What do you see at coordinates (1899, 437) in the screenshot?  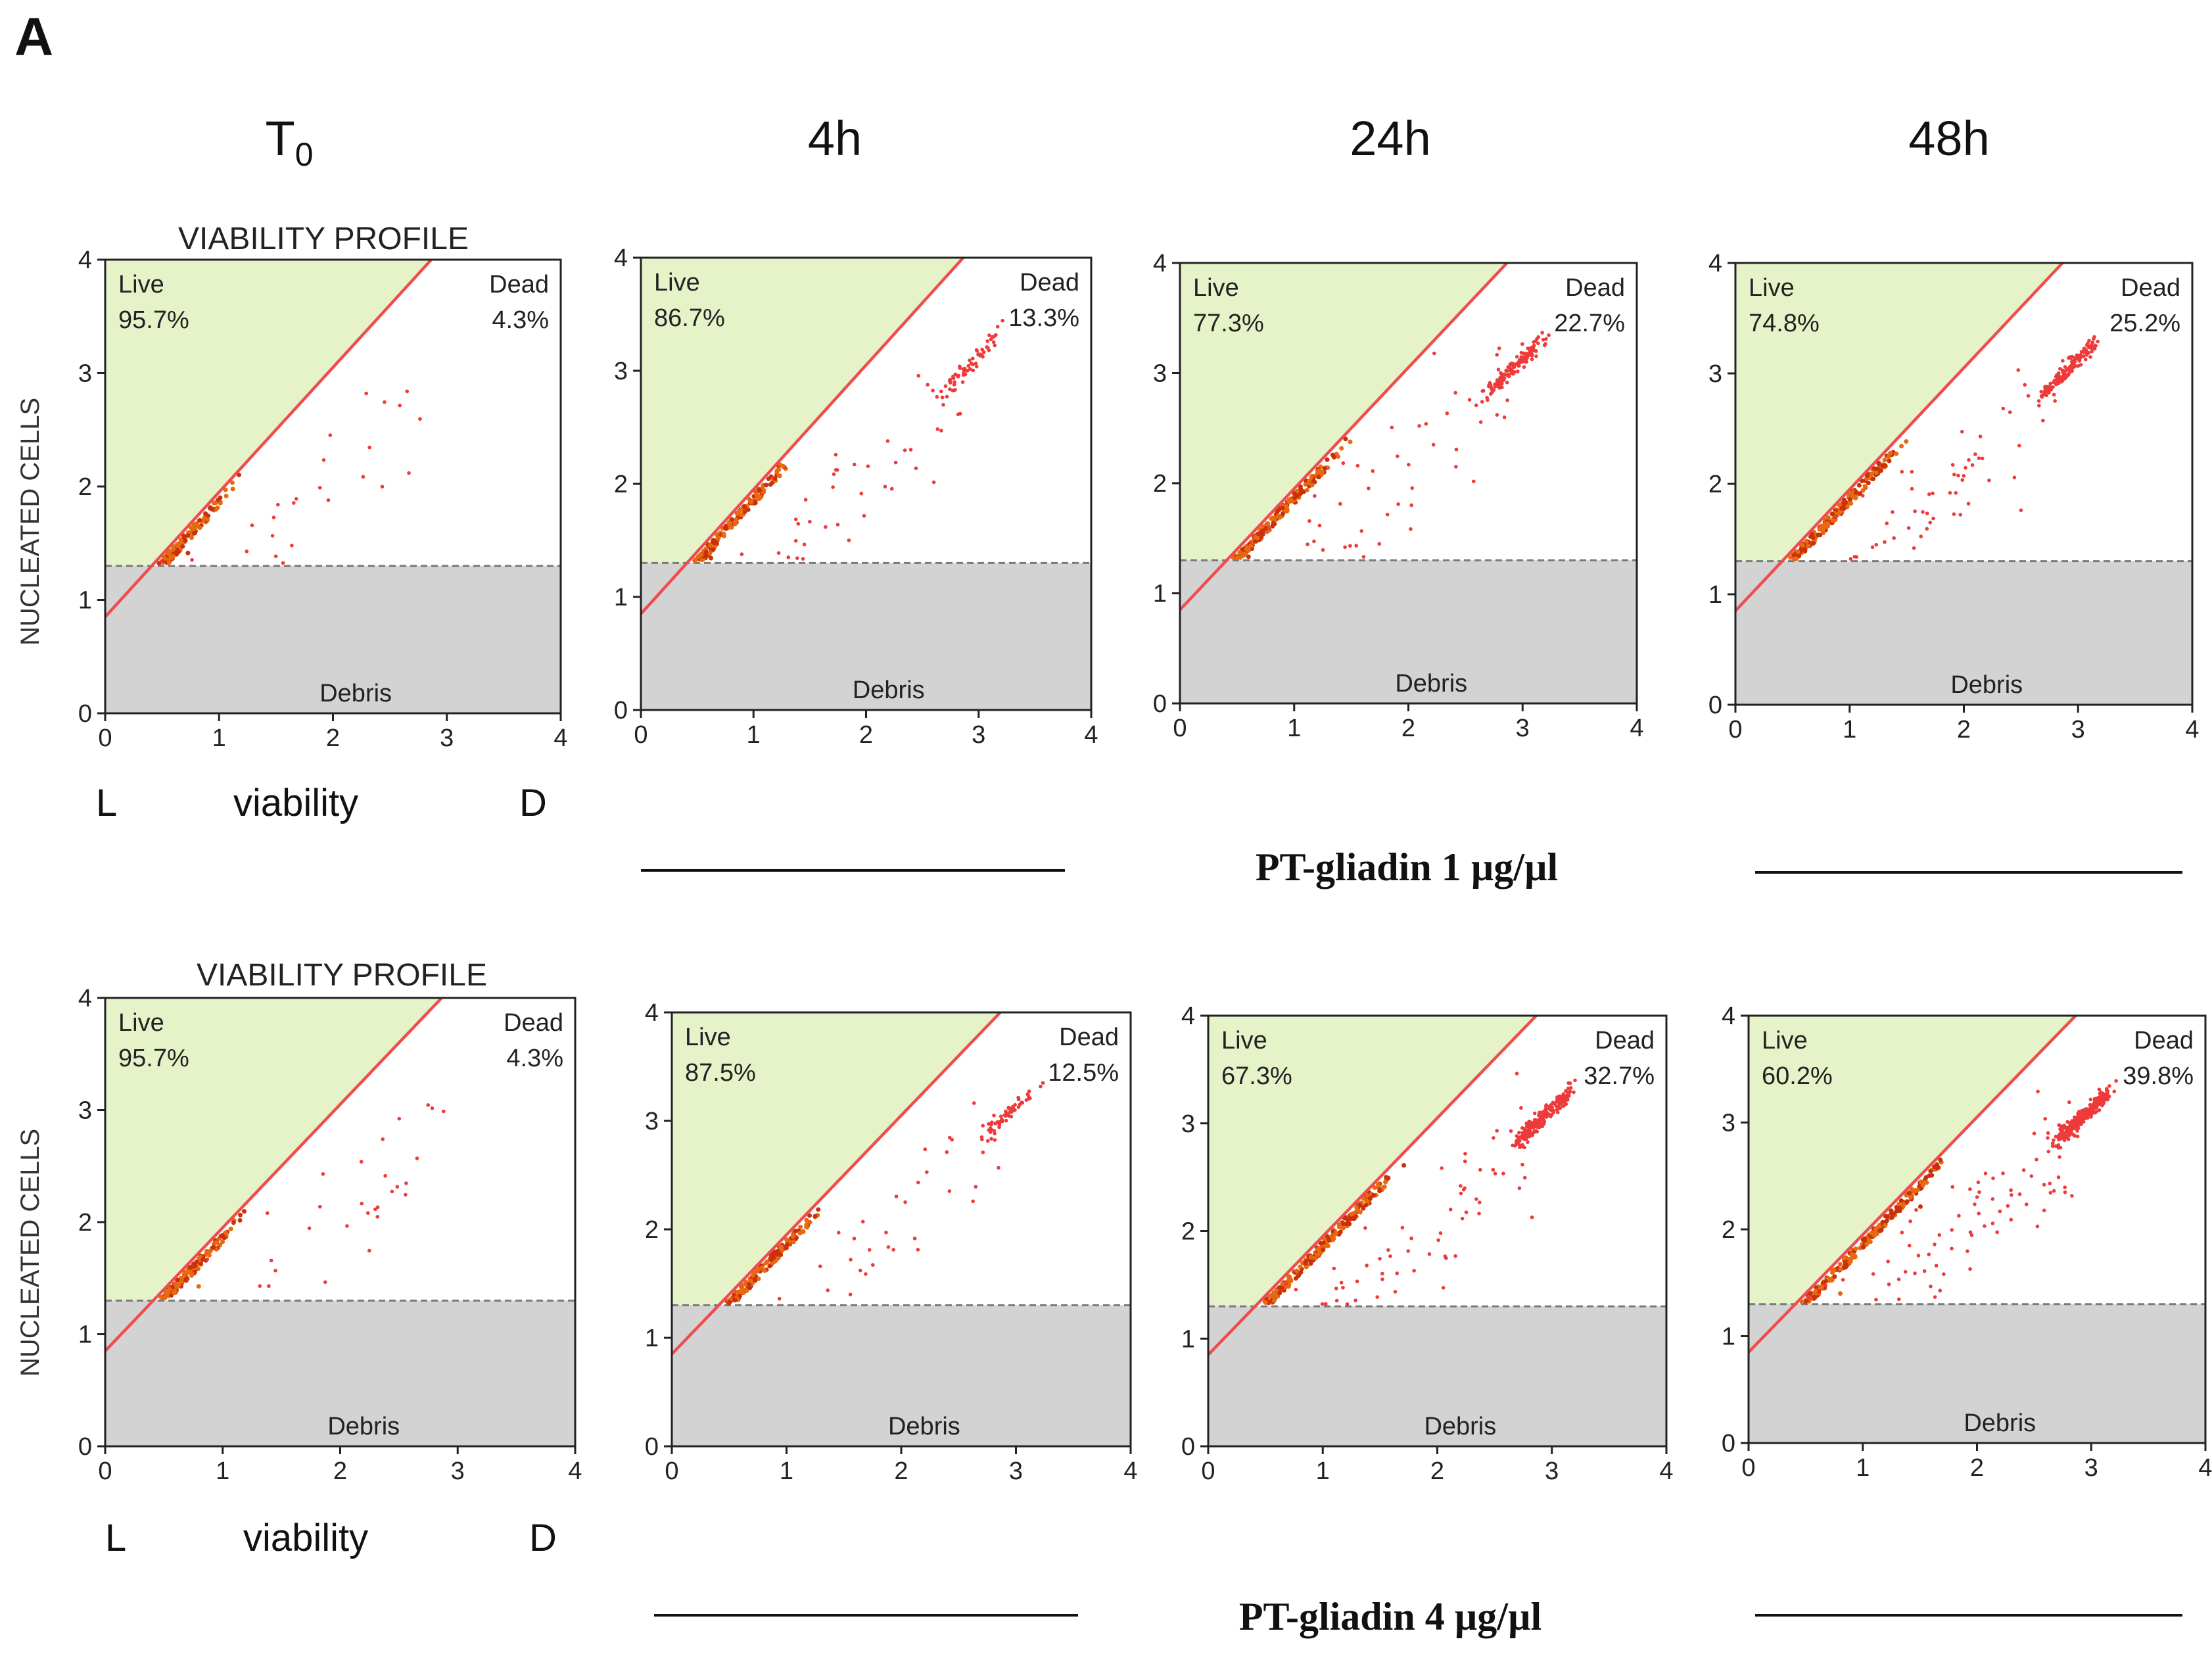 I see `plot-0-3-gate-line` at bounding box center [1899, 437].